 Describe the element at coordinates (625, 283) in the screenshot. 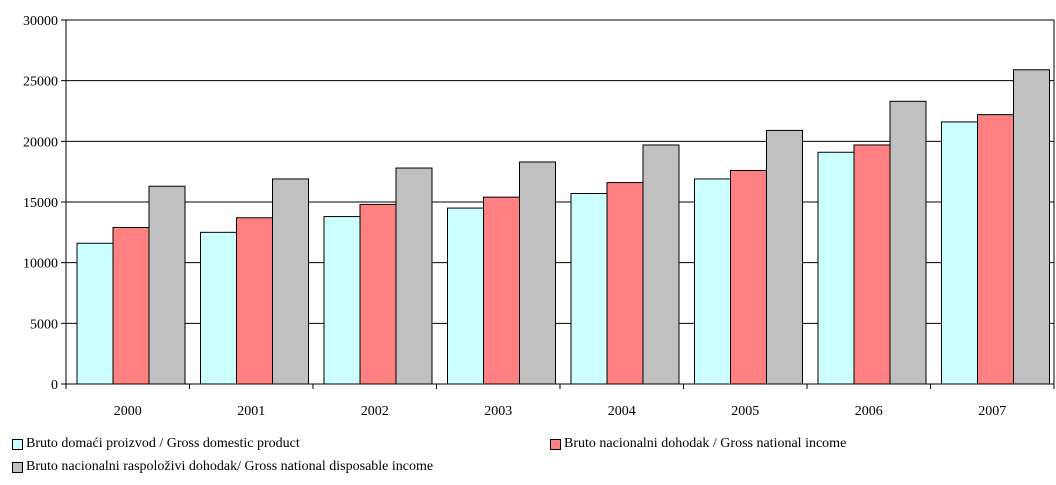

I see `bar-gni-2004` at that location.